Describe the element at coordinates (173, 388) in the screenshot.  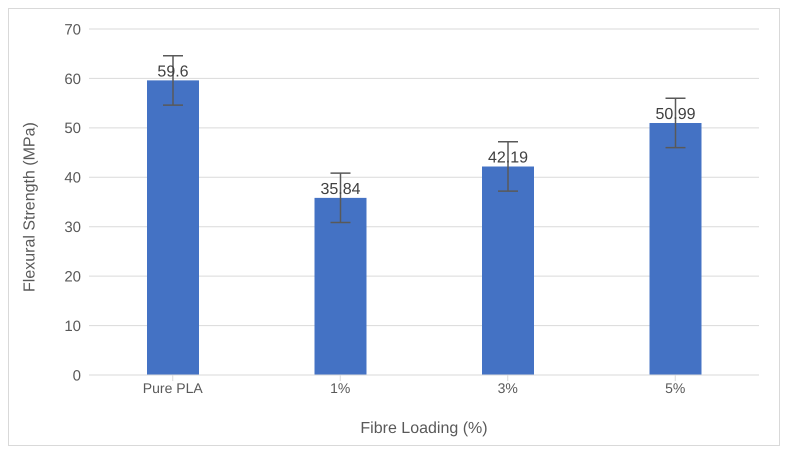
I see `x-tick-label: Pure PLA` at that location.